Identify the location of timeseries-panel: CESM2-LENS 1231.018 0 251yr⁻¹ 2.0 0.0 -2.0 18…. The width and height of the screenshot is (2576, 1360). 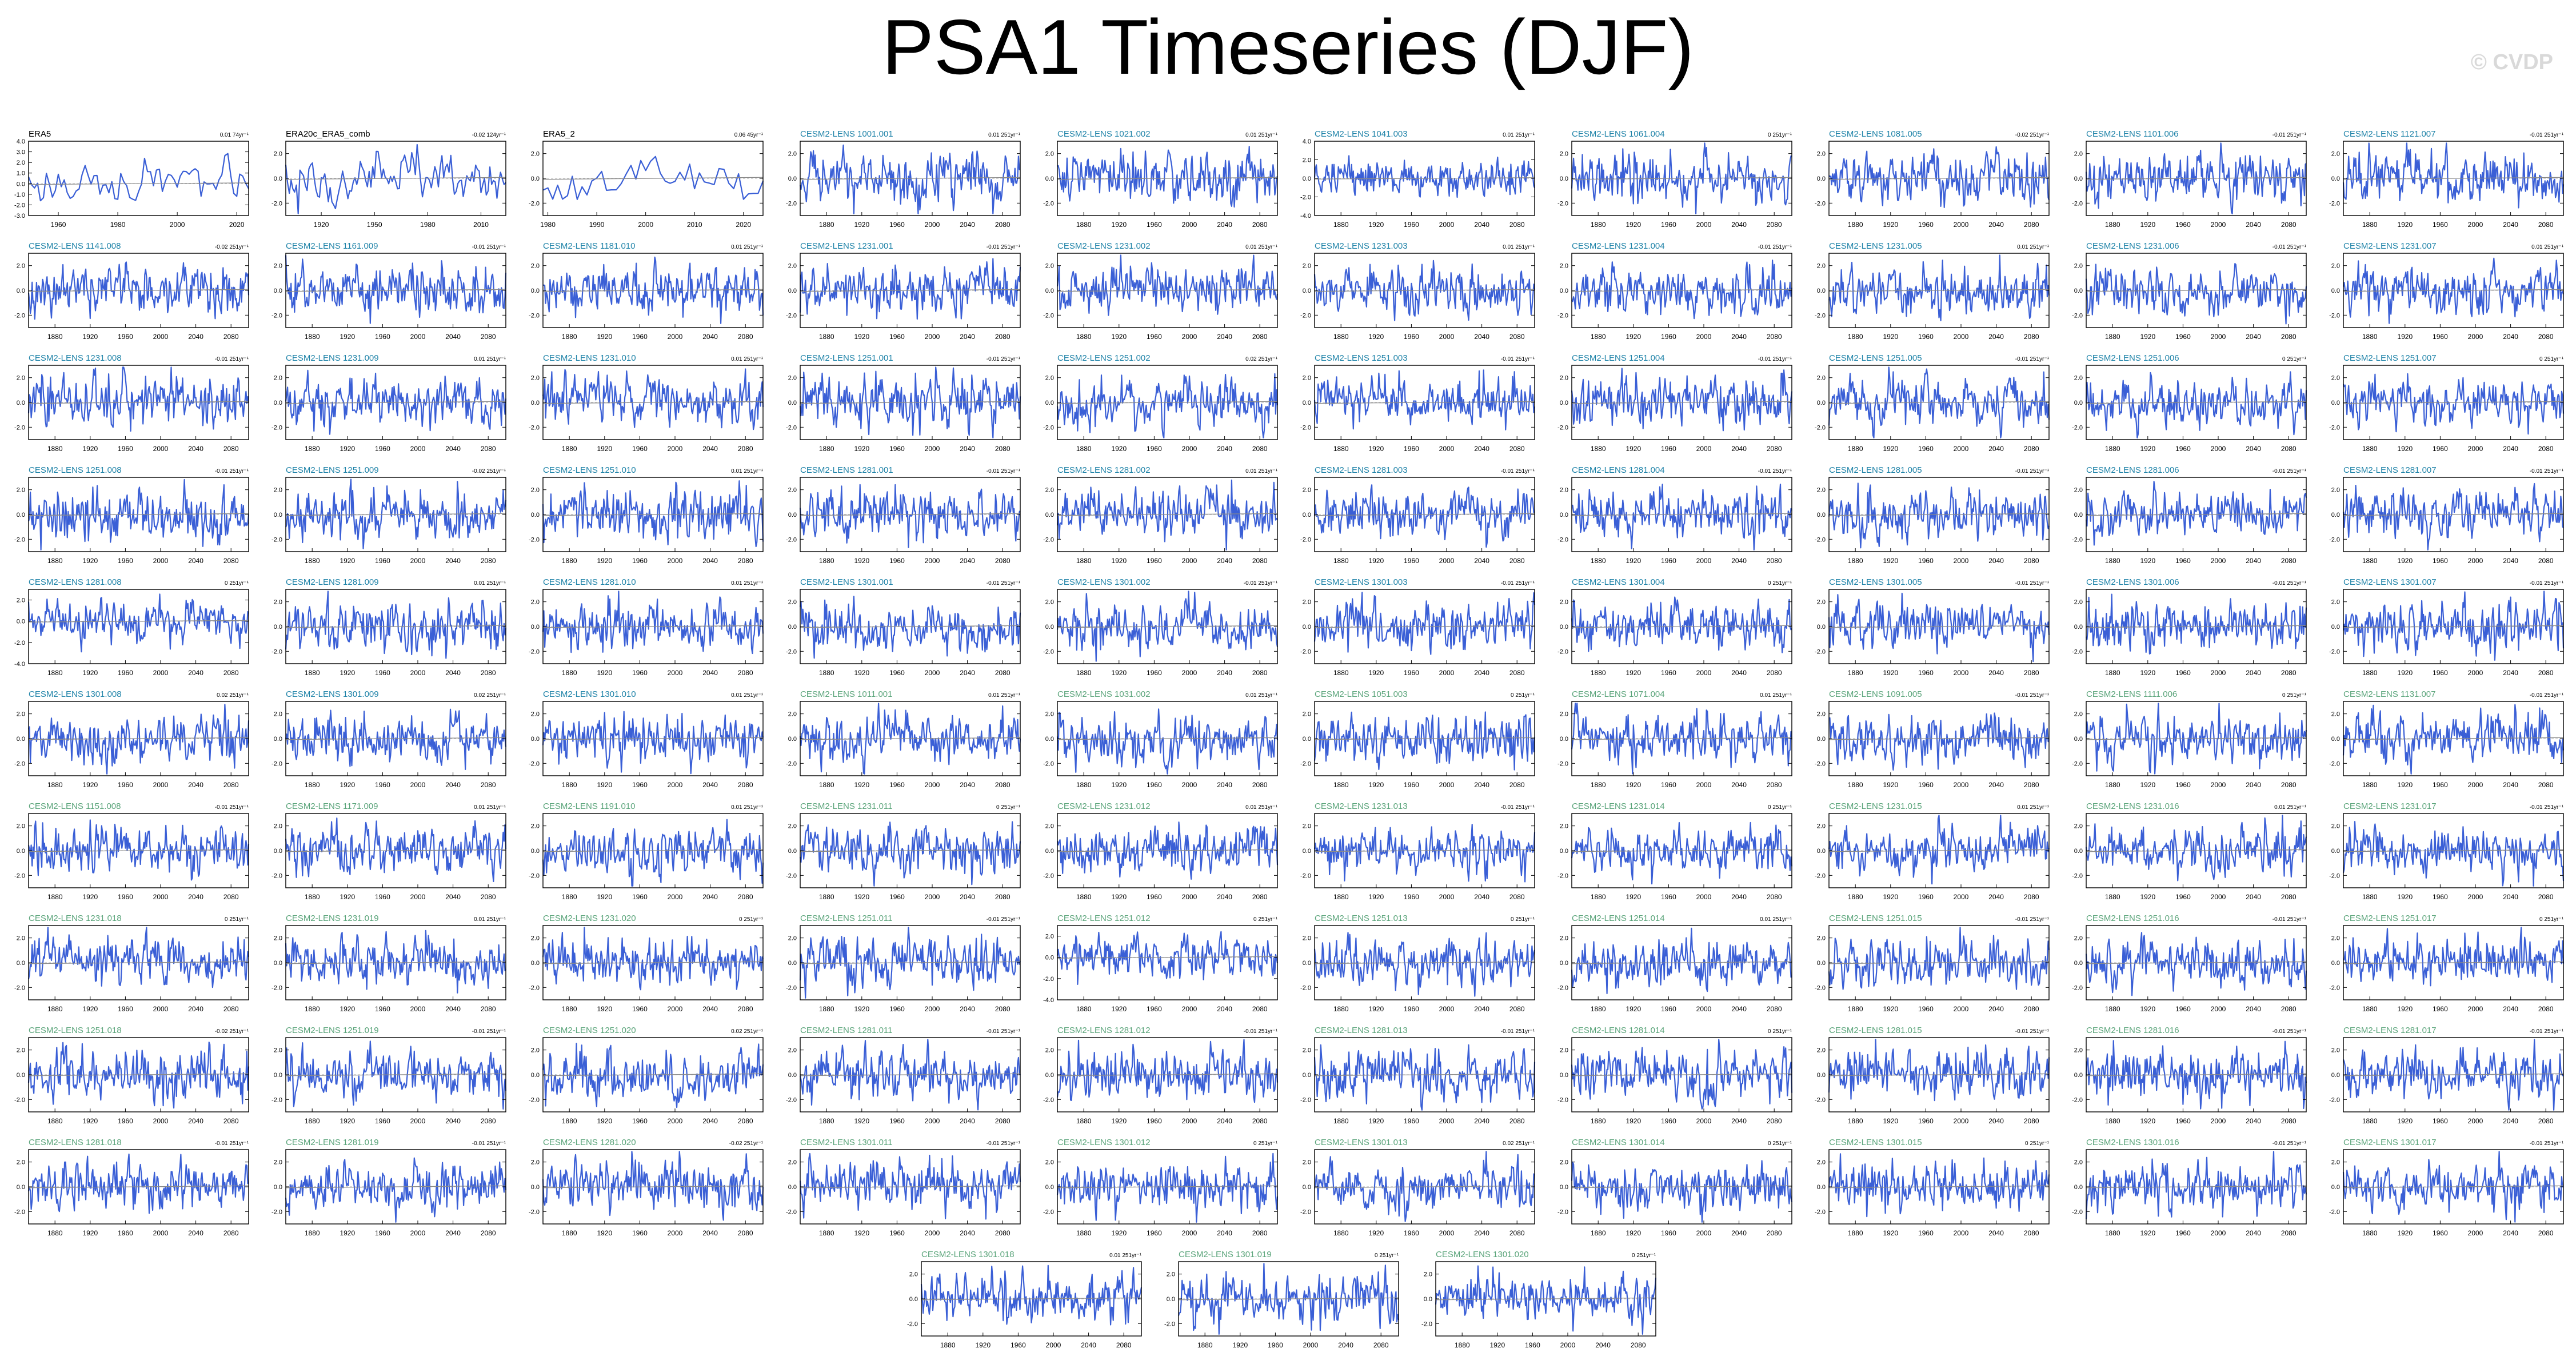
(132, 963).